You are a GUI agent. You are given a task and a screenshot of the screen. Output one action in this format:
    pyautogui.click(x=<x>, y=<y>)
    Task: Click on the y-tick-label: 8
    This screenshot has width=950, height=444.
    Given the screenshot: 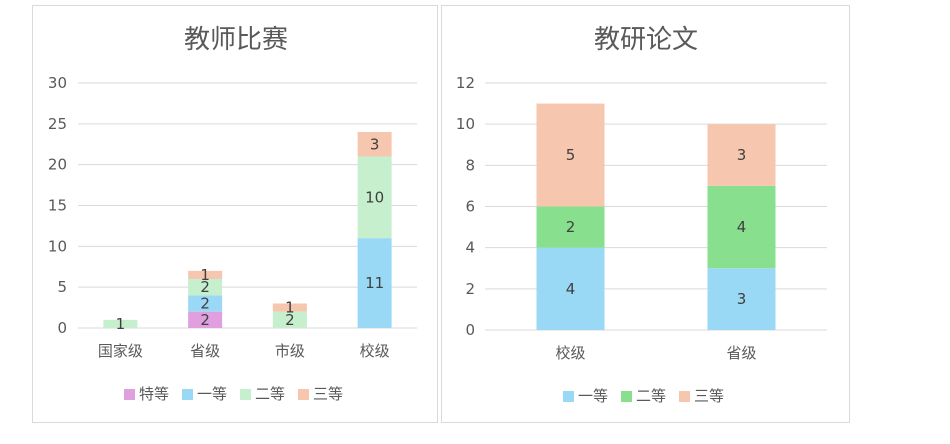 What is the action you would take?
    pyautogui.click(x=470, y=165)
    